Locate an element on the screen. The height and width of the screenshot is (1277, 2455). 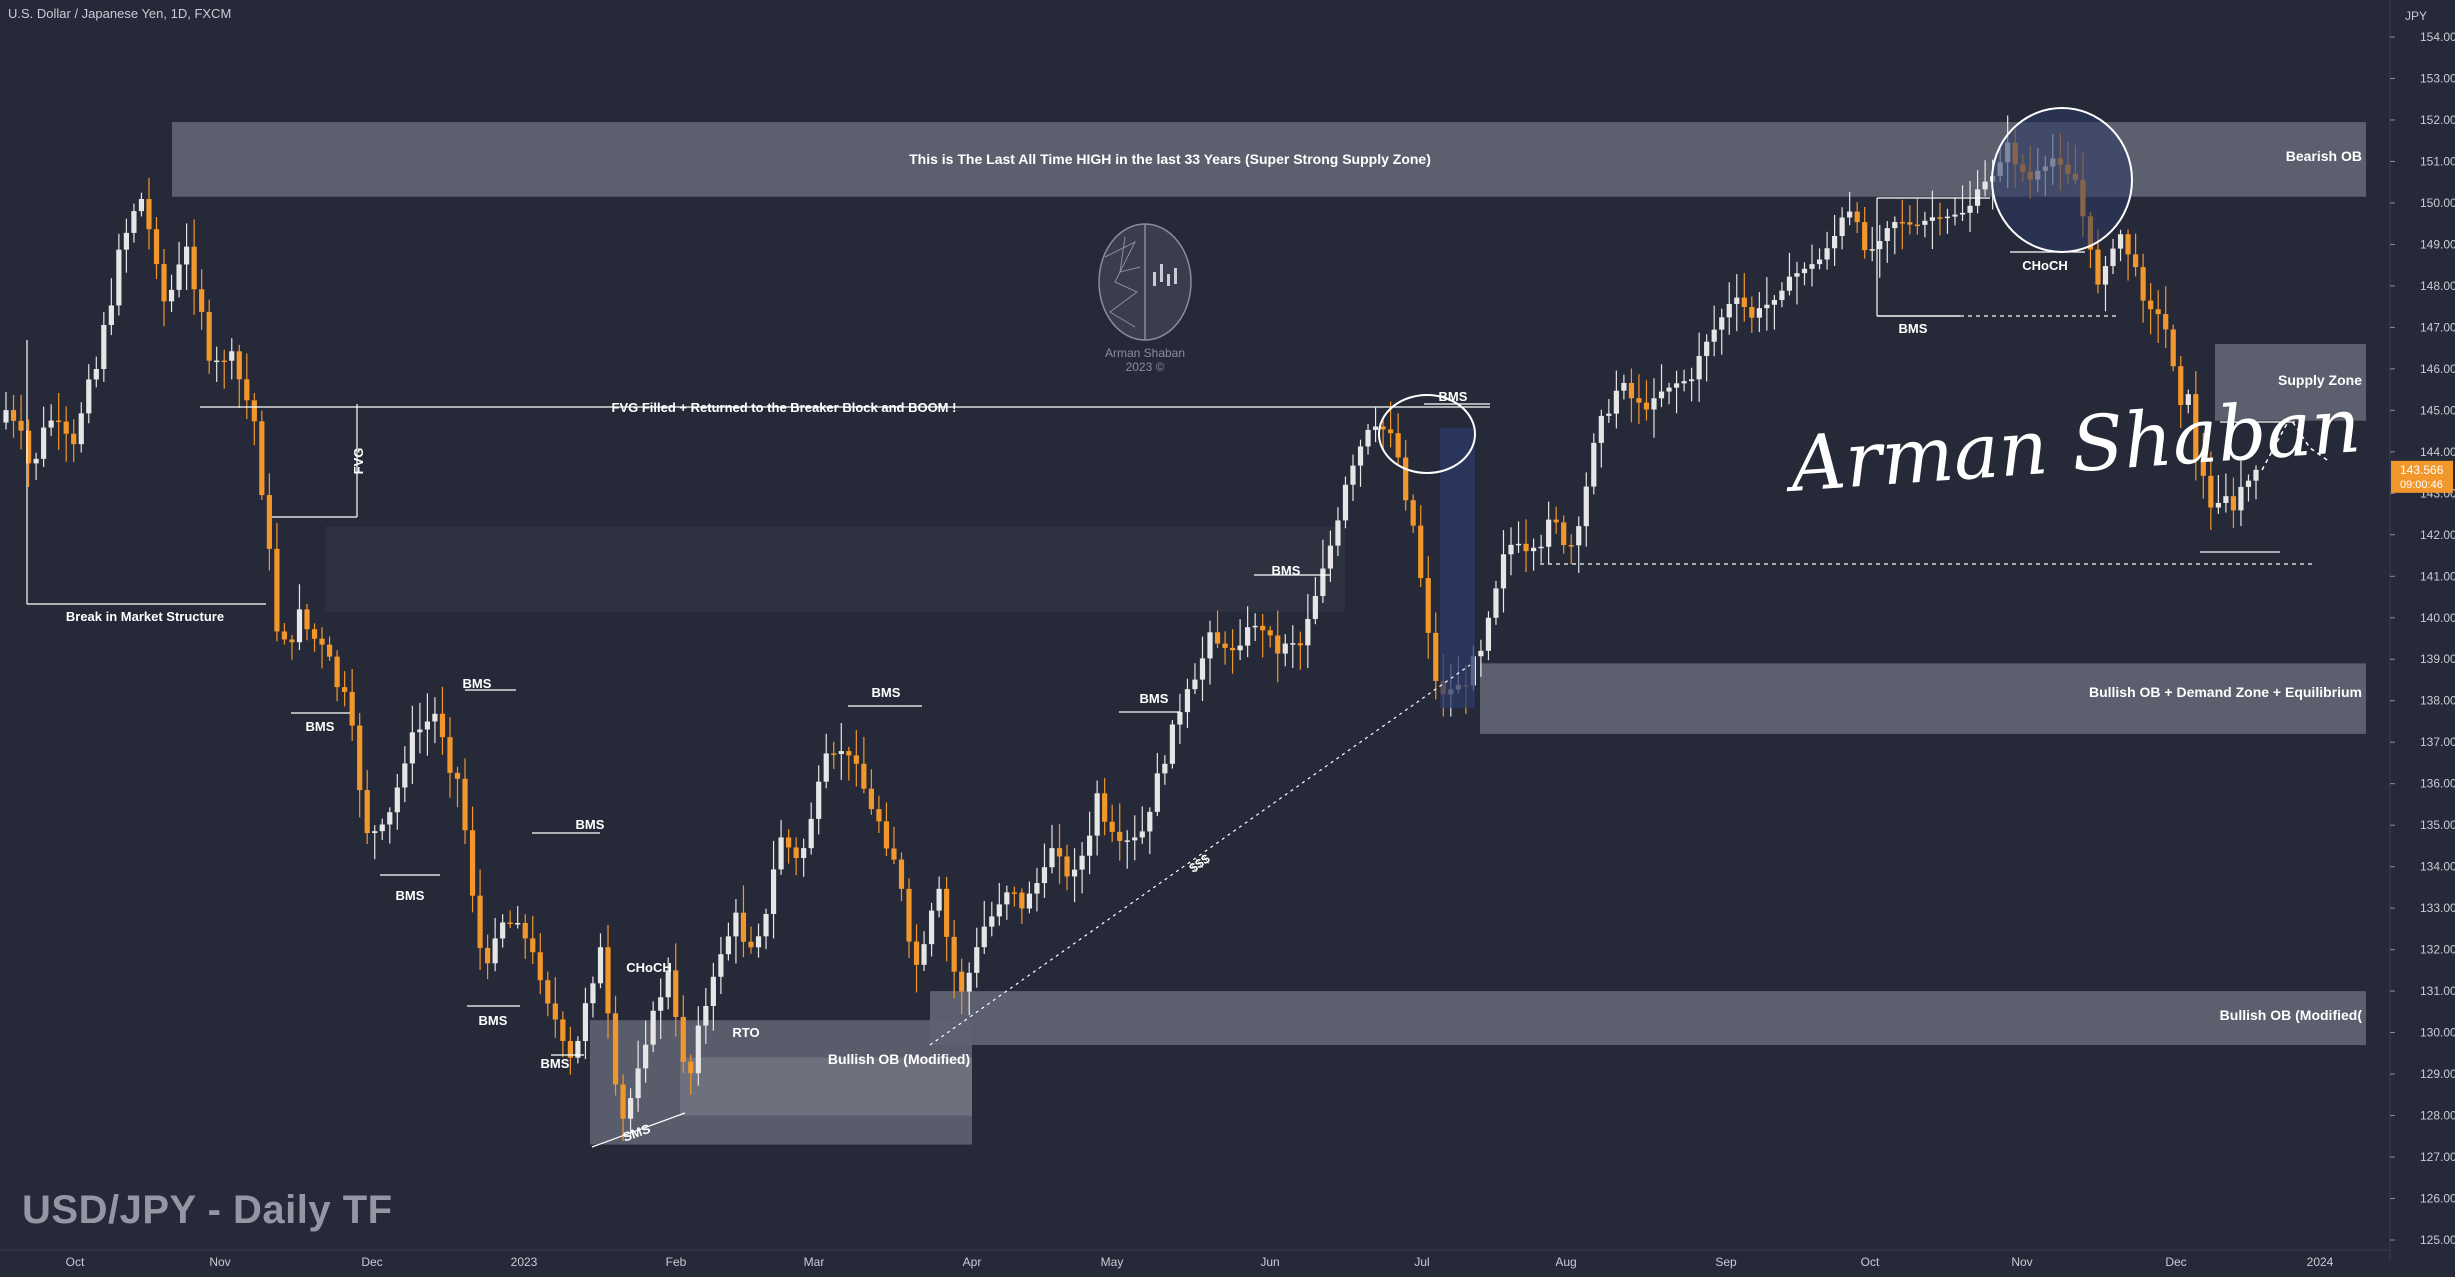
price-tick-label: 153.000 is located at coordinates (2437, 78).